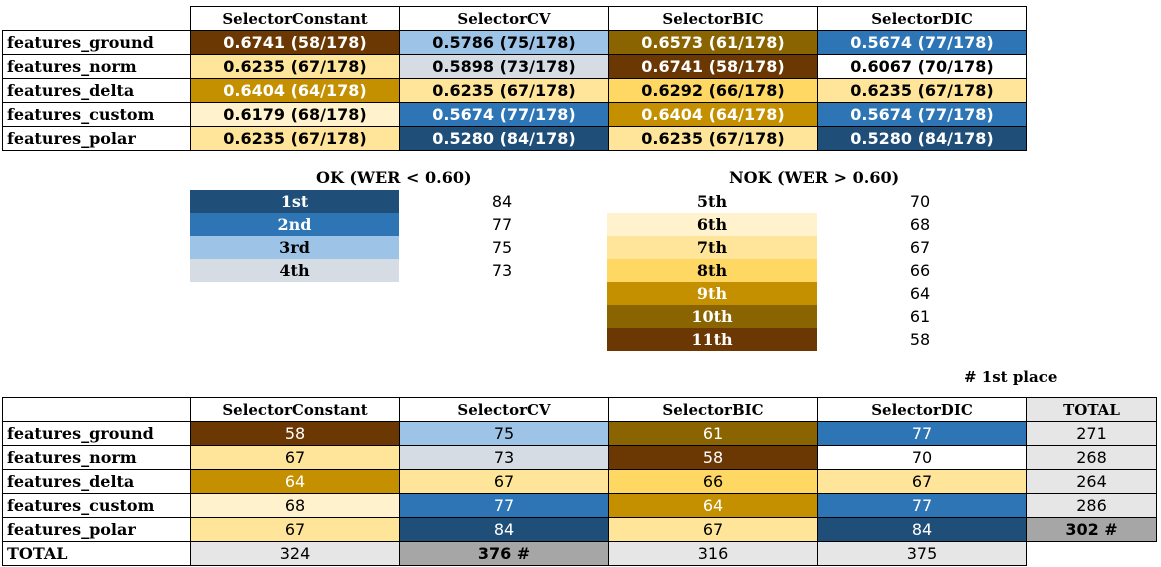 The image size is (1161, 567). I want to click on legend-nok-count: 68, so click(920, 224).